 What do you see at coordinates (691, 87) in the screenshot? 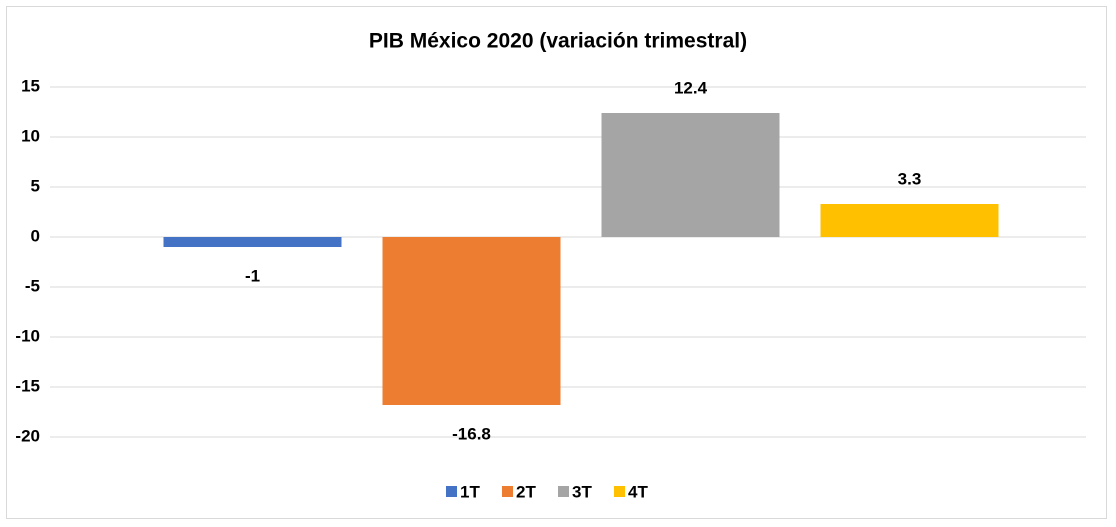
I see `data-label: 12.4` at bounding box center [691, 87].